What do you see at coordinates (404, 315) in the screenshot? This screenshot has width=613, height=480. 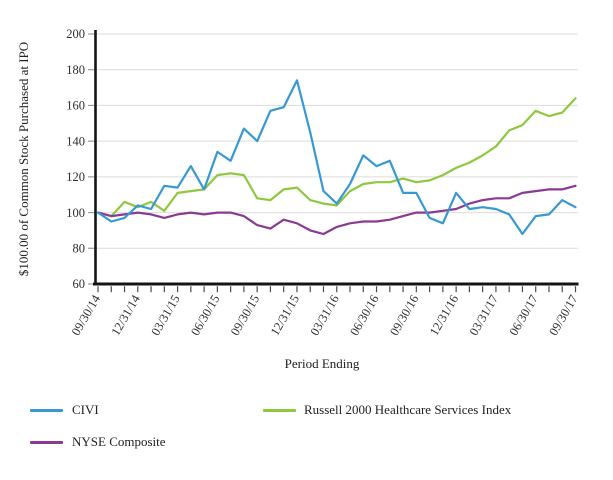 I see `x-tick-label: 09/30/16` at bounding box center [404, 315].